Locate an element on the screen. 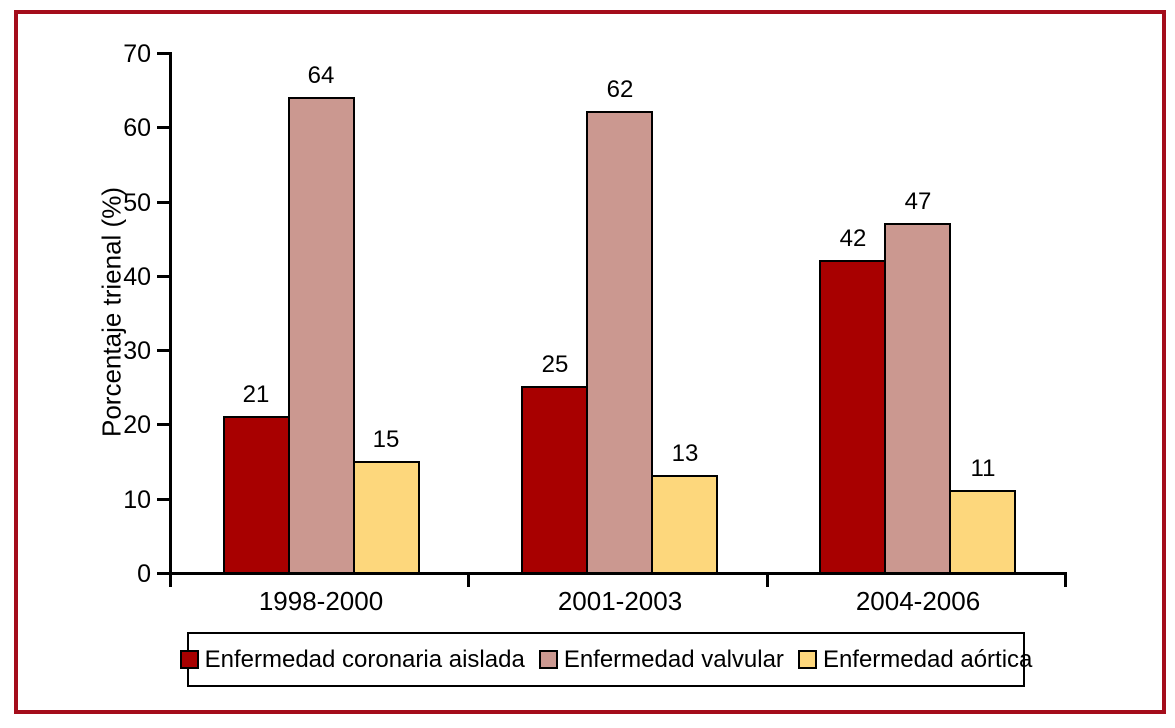  bar-value-label: 13 is located at coordinates (685, 453).